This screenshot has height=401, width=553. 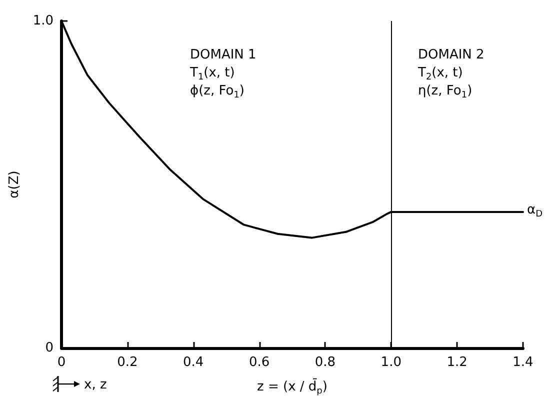 I want to click on x-tick-label: 0, so click(x=61, y=362).